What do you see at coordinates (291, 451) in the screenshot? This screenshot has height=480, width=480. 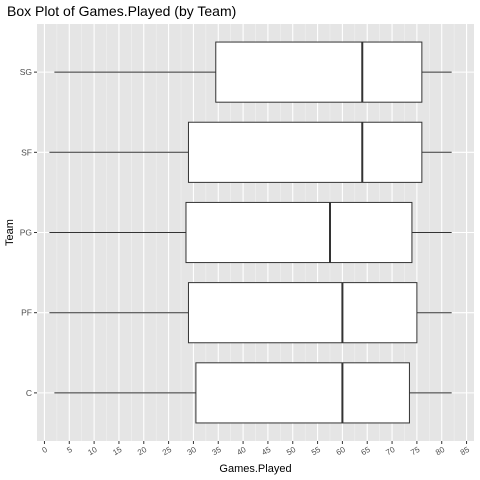 I see `x-tick-label: 50` at bounding box center [291, 451].